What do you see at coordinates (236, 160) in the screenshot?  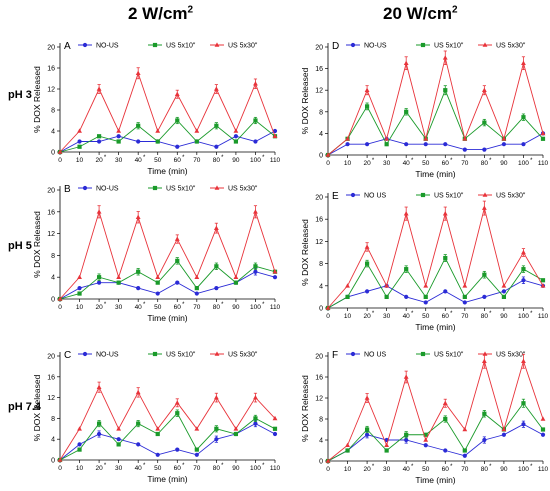 I see `x-tick-label: 90` at bounding box center [236, 160].